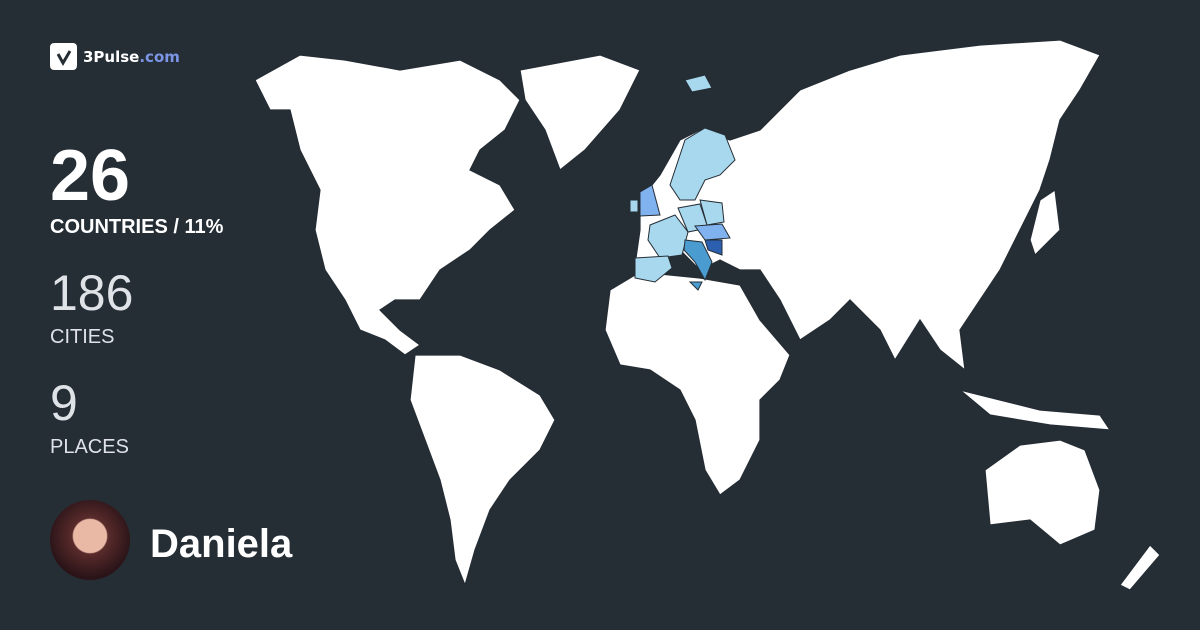 The image size is (1200, 630). I want to click on places-value: 9, so click(64, 403).